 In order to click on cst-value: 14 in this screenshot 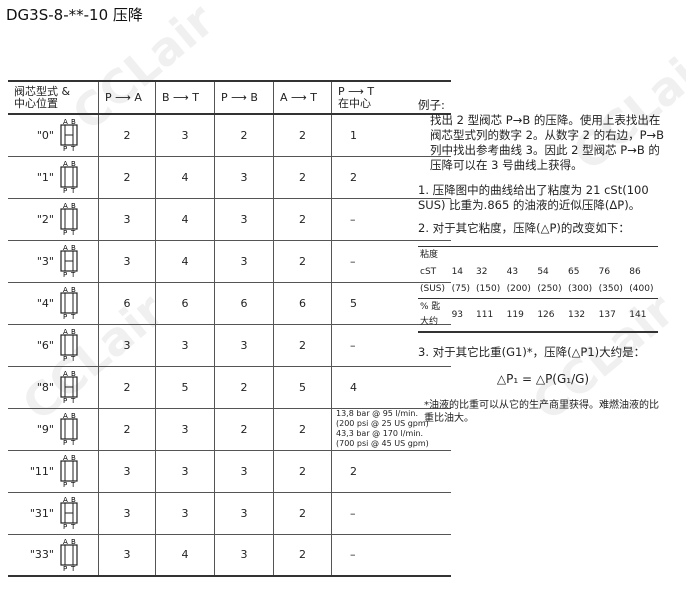, I will do `click(457, 272)`.